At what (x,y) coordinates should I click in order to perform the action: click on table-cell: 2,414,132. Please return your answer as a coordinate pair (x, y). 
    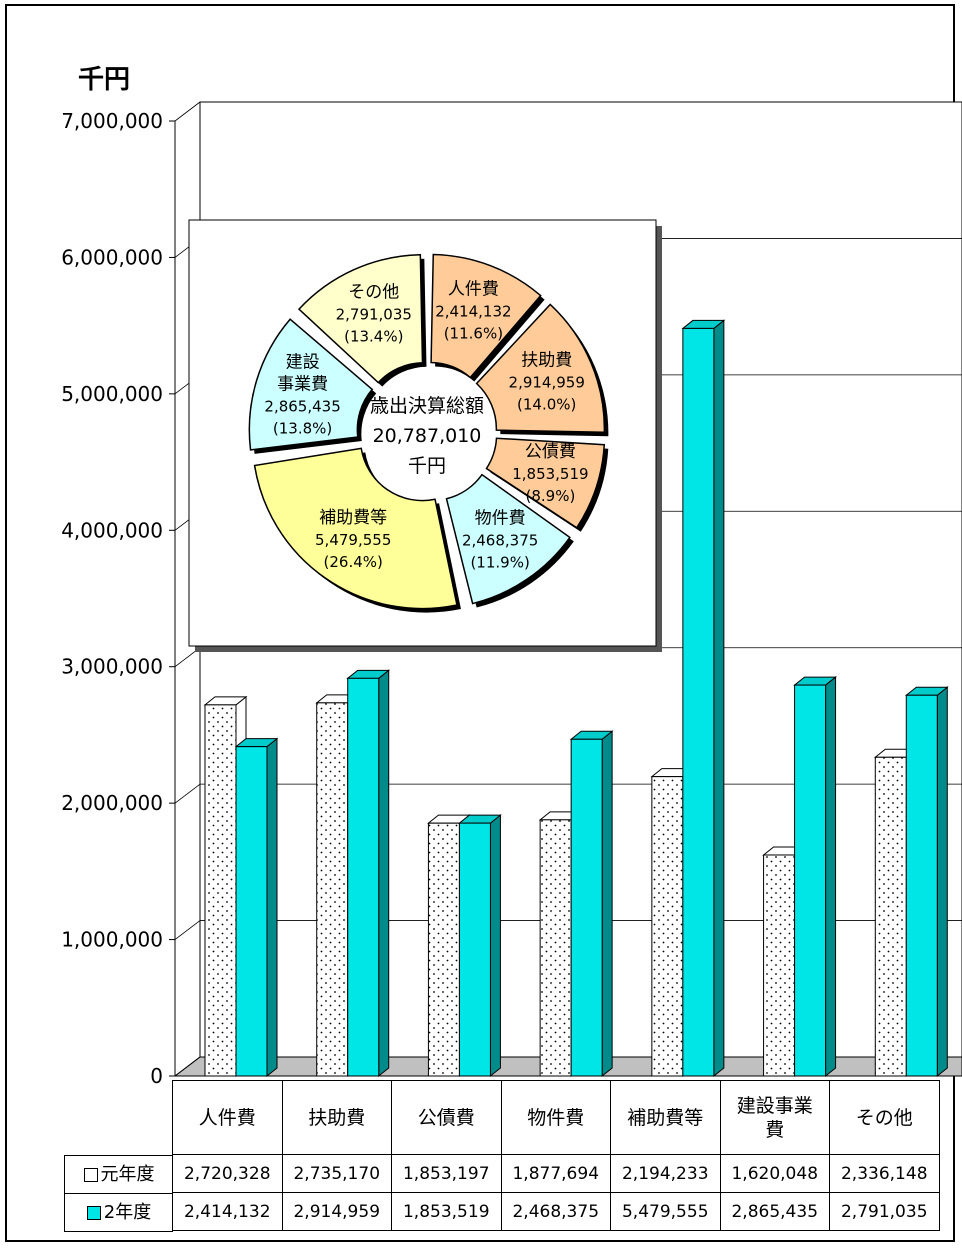
    Looking at the image, I should click on (228, 1212).